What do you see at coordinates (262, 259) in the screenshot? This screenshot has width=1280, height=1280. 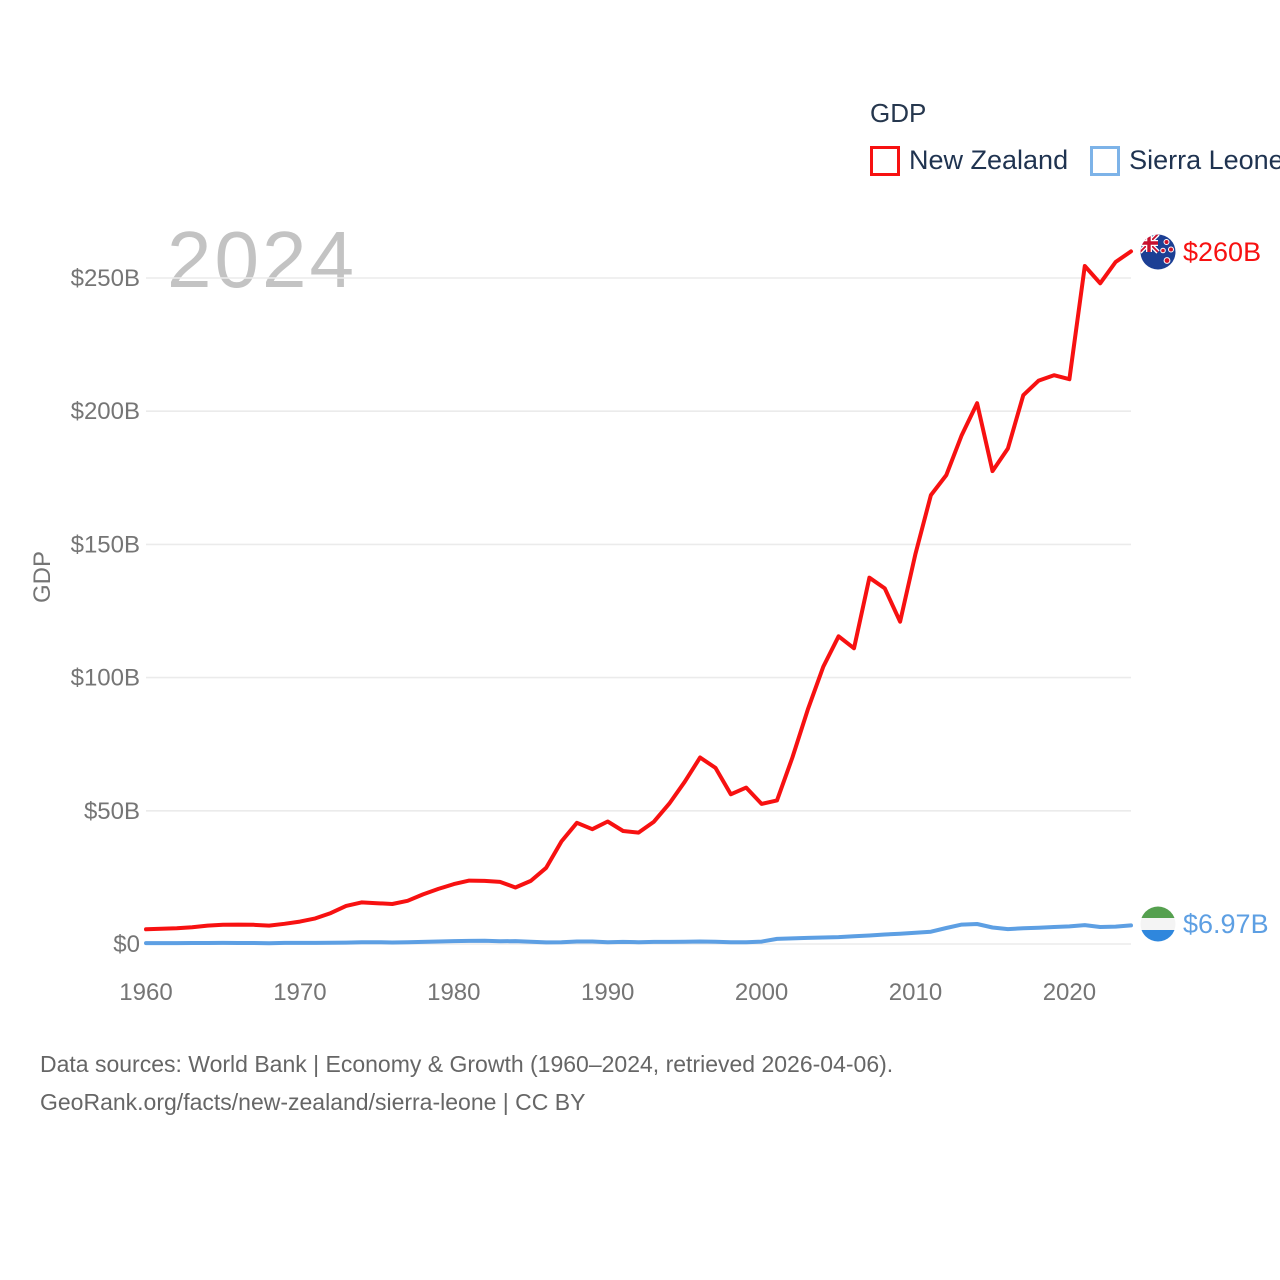 I see `year-watermark: 2024` at bounding box center [262, 259].